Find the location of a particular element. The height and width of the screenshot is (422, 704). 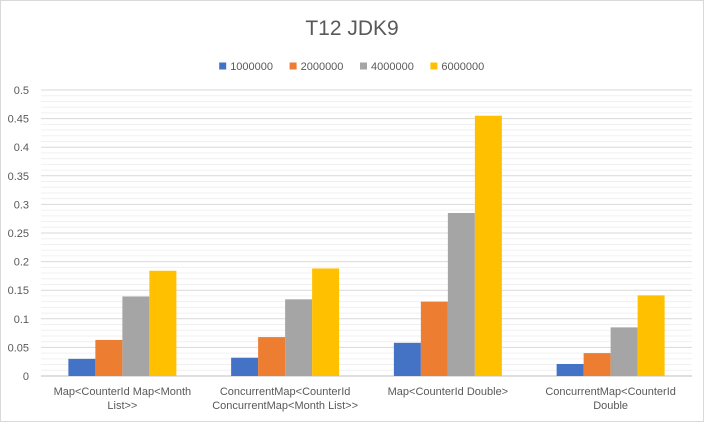

y-tick-label: 0.25 is located at coordinates (18, 234).